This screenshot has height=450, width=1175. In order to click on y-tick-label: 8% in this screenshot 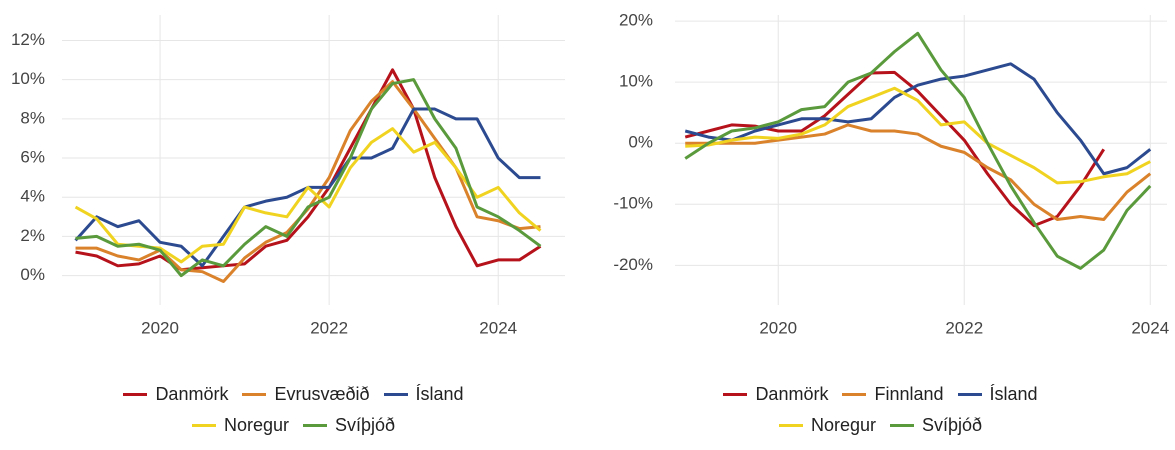, I will do `click(32, 117)`.